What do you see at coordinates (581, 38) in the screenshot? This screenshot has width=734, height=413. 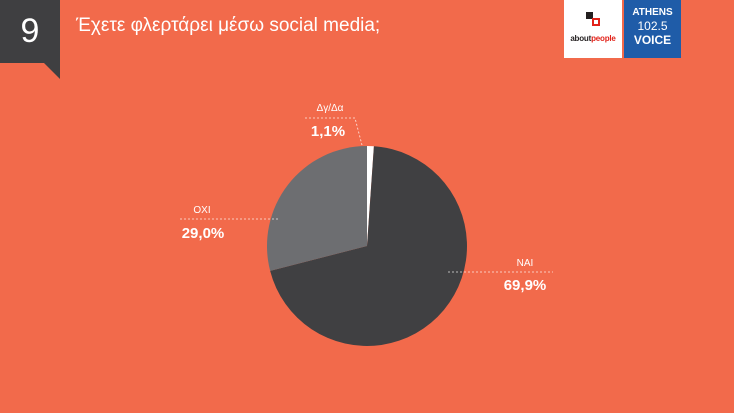 I see `aboutpeople-prefix: about` at bounding box center [581, 38].